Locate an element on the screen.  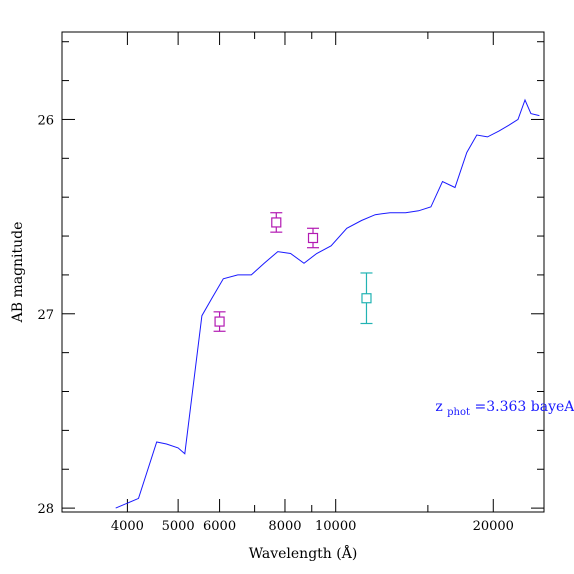
y-axis-label: AB magnitude is located at coordinates (18, 273).